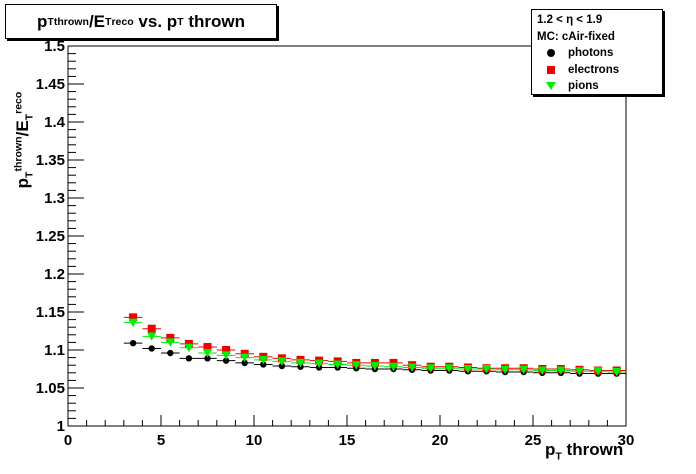  I want to click on y-tick-label: 1, so click(61, 426).